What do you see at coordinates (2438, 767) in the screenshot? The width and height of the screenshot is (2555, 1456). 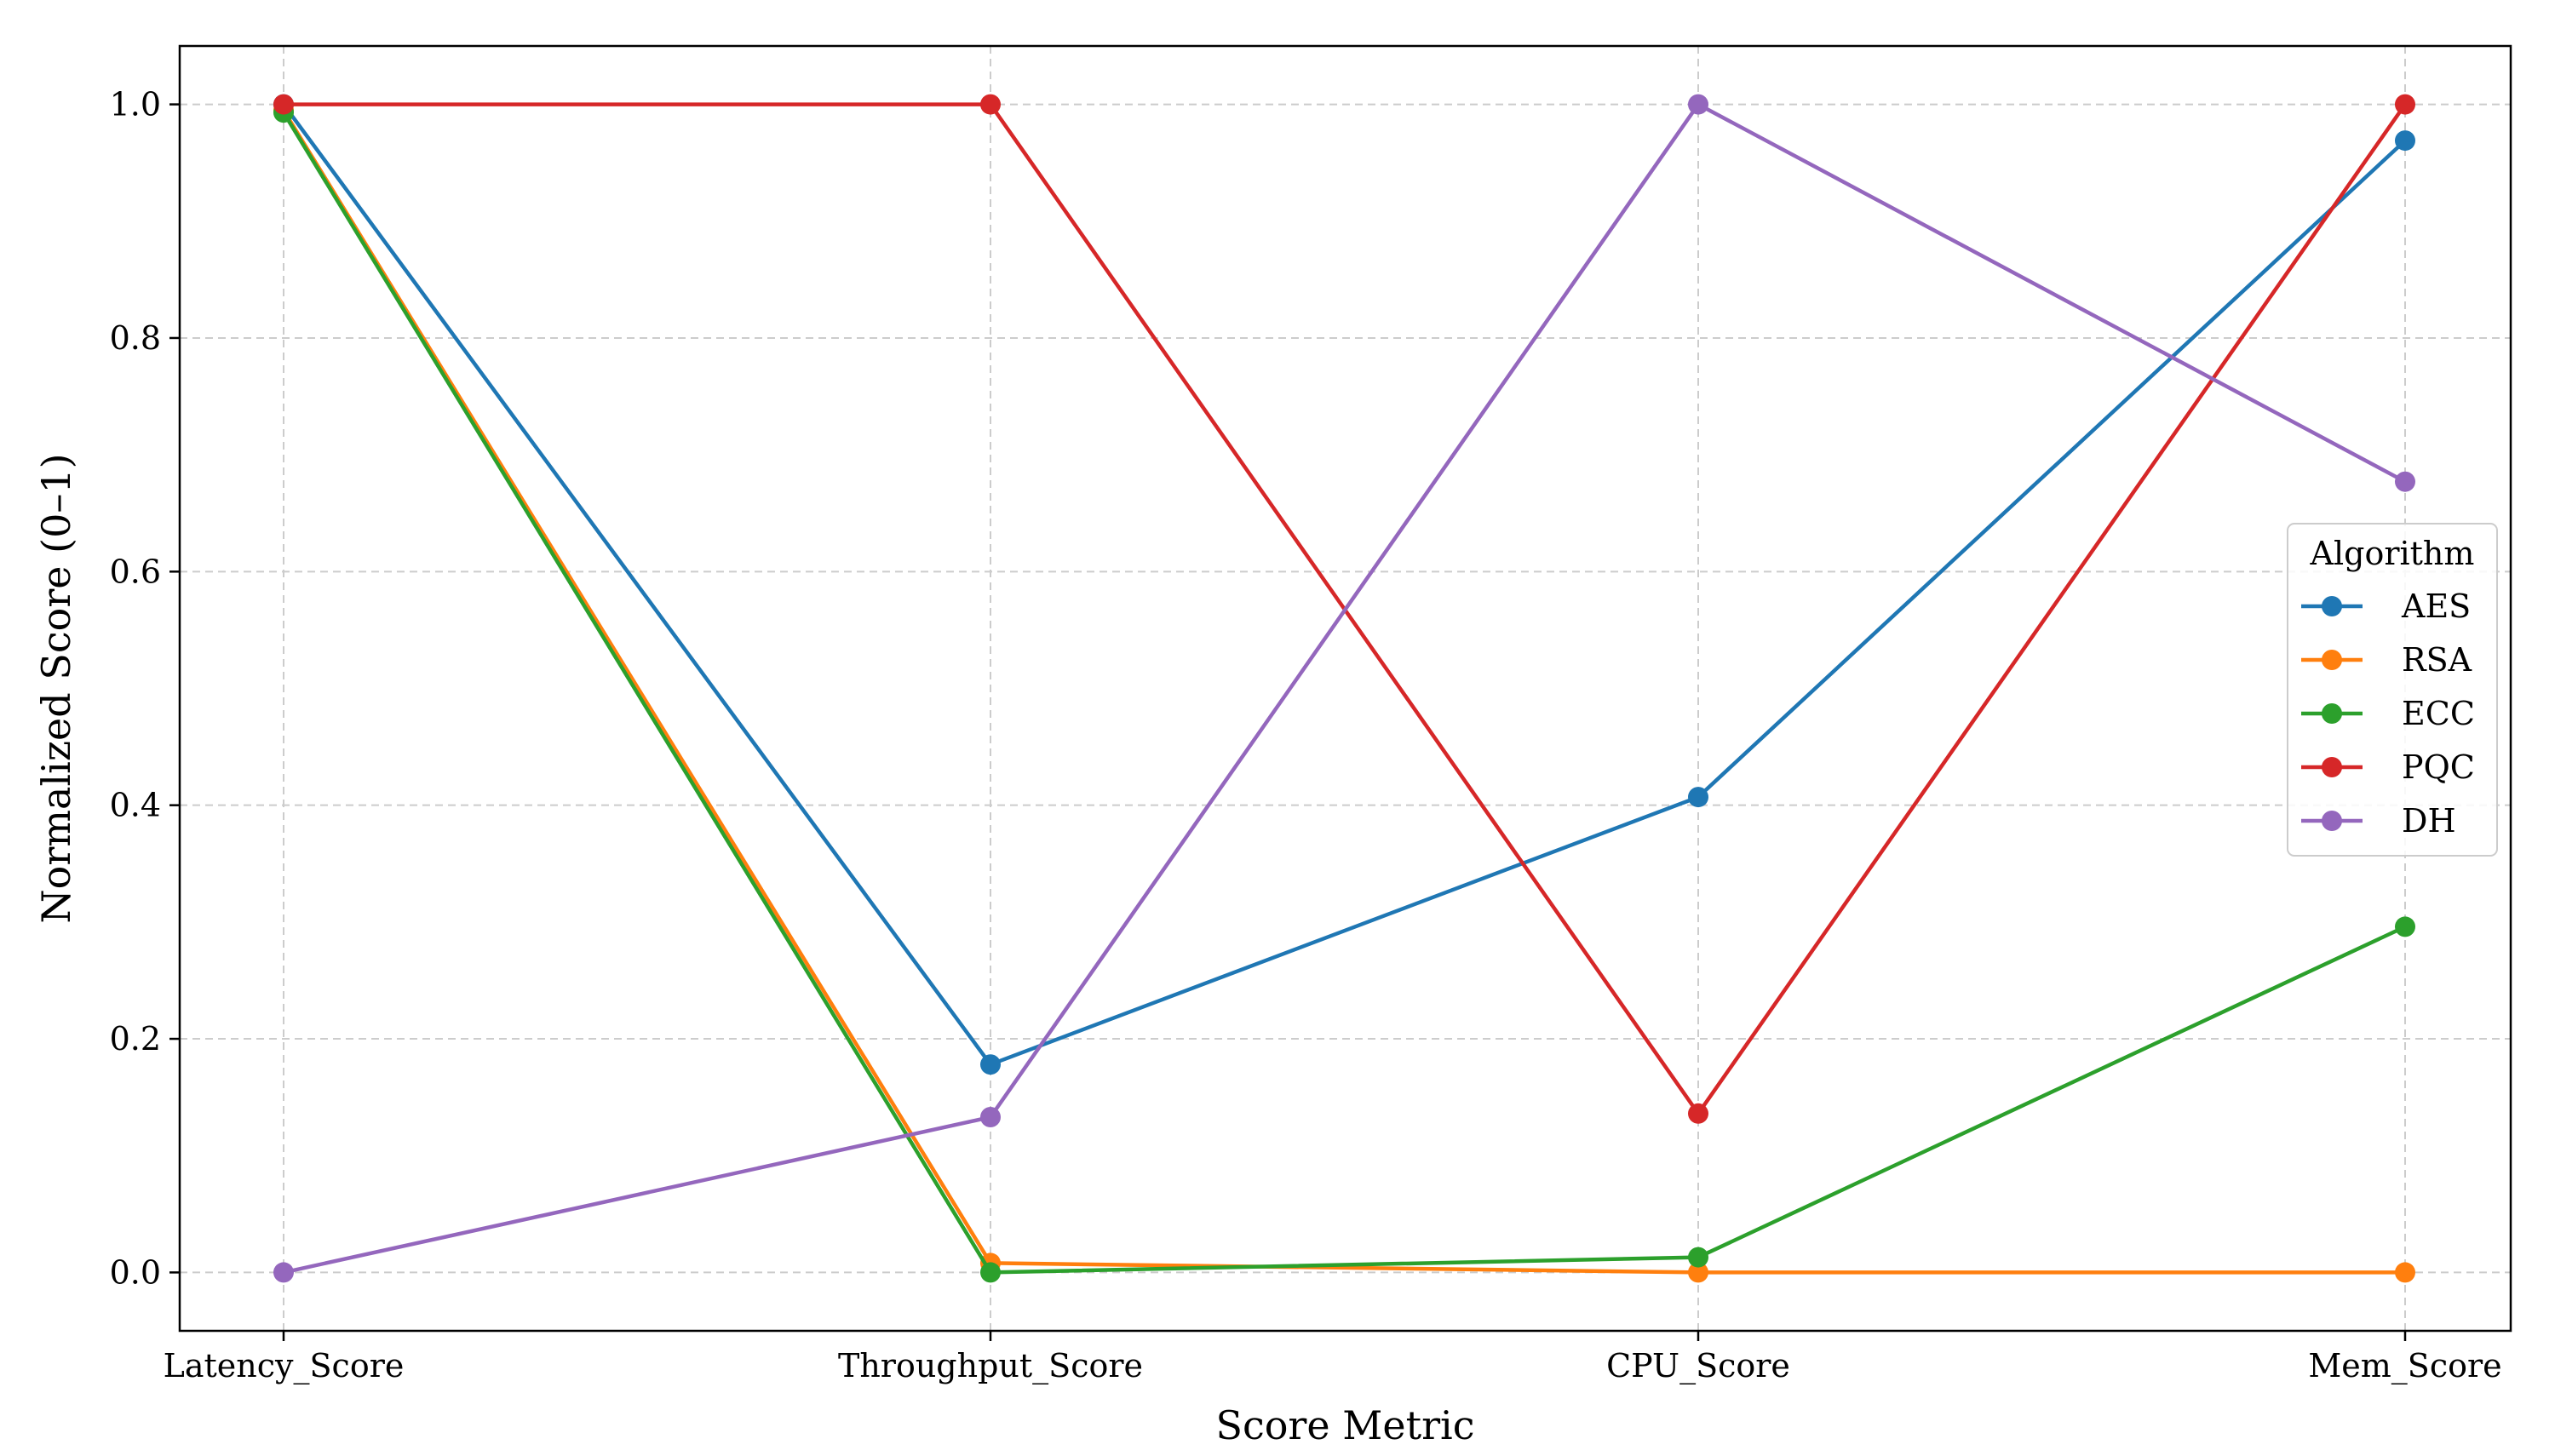 I see `legend-label: PQC` at bounding box center [2438, 767].